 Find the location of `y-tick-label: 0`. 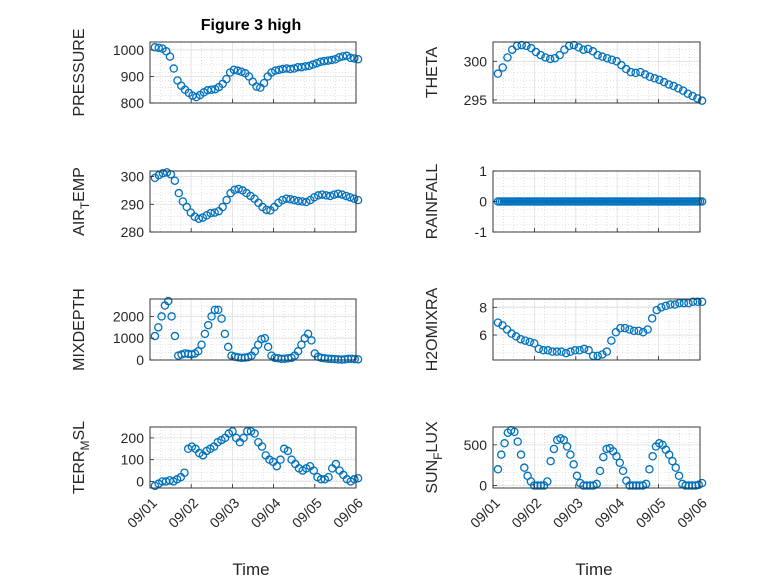

y-tick-label: 0 is located at coordinates (140, 360).